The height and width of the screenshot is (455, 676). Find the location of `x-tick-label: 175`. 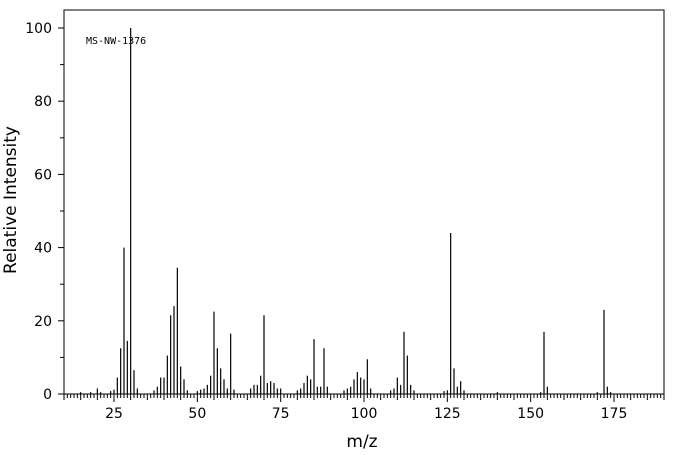

x-tick-label: 175 is located at coordinates (614, 414).